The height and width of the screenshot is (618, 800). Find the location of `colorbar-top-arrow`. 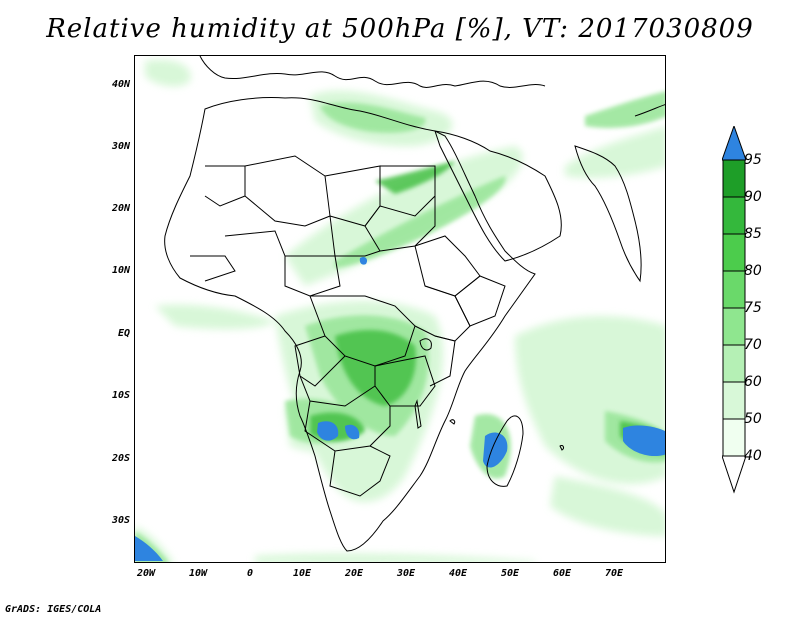

colorbar-top-arrow is located at coordinates (734, 143).